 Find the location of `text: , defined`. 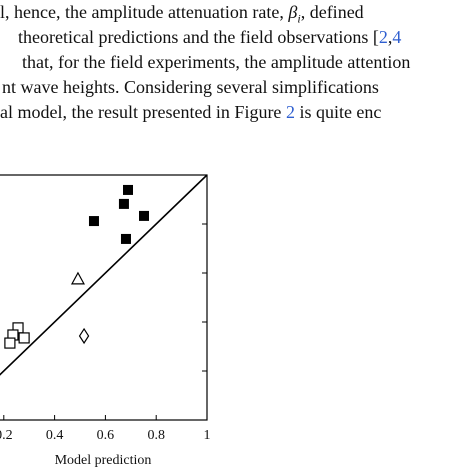

text: , defined is located at coordinates (332, 12).